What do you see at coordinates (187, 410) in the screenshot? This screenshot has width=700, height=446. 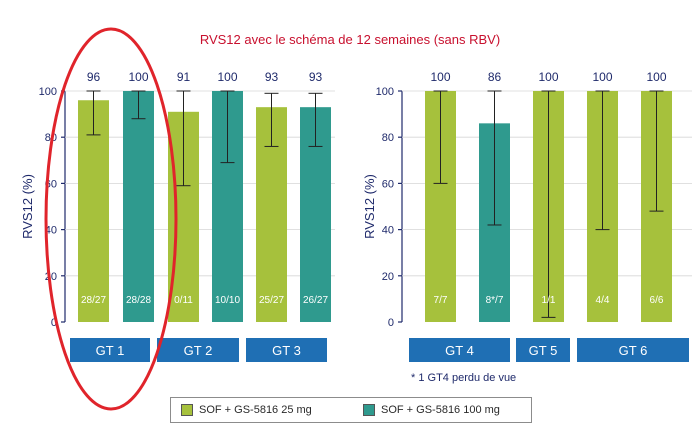 I see `legend-swatch-25mg` at bounding box center [187, 410].